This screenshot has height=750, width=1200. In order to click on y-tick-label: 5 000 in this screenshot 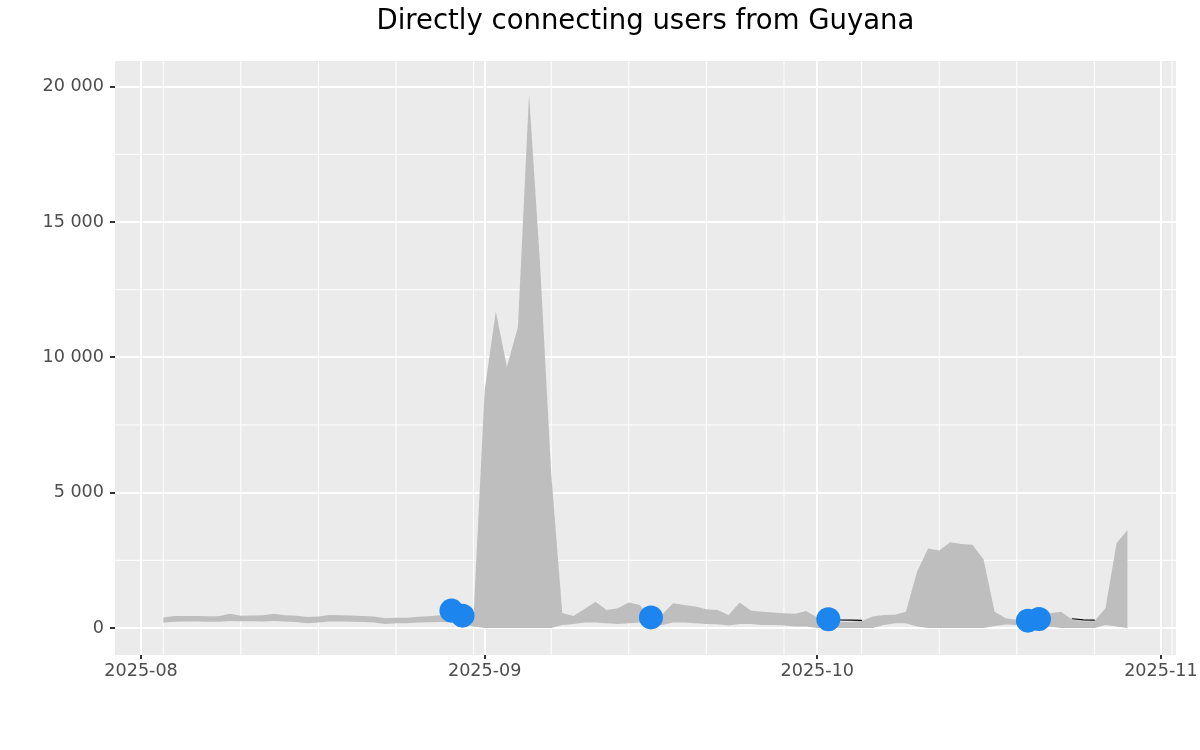, I will do `click(78, 491)`.